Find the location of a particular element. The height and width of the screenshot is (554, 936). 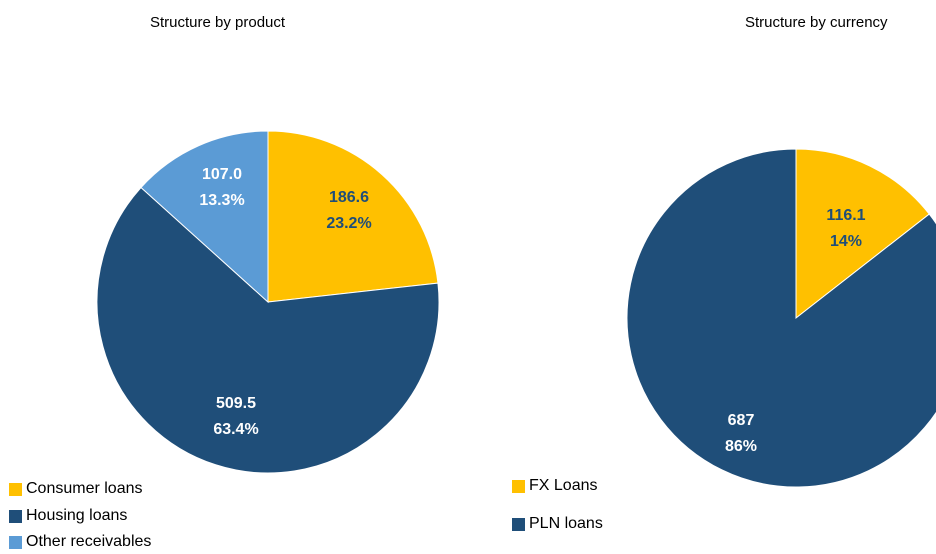

currency-slice-label-fx-loans-value: 116.1 is located at coordinates (845, 215).